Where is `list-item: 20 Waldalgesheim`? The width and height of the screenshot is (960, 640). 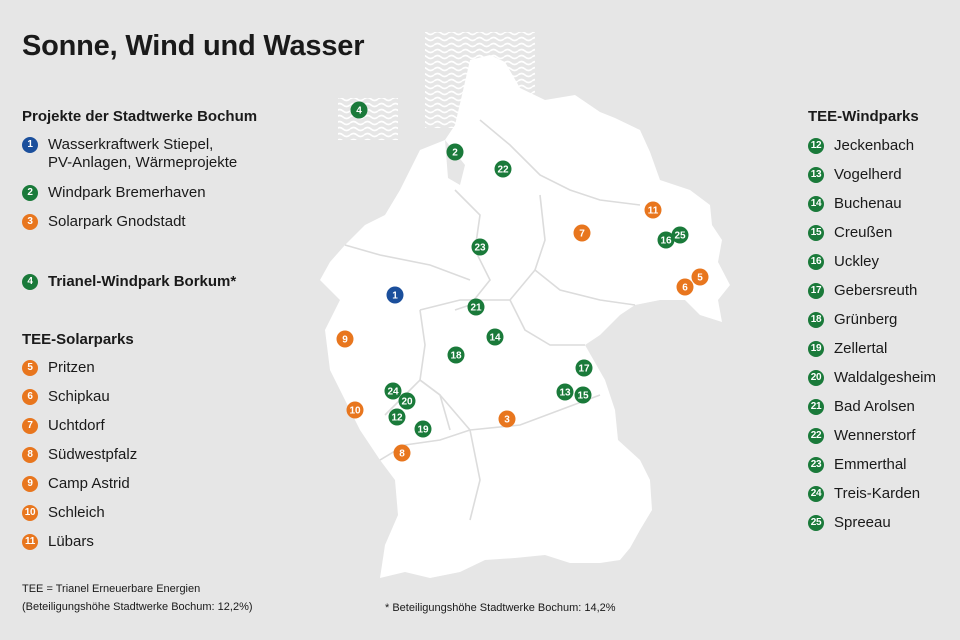
list-item: 20 Waldalgesheim is located at coordinates (872, 378).